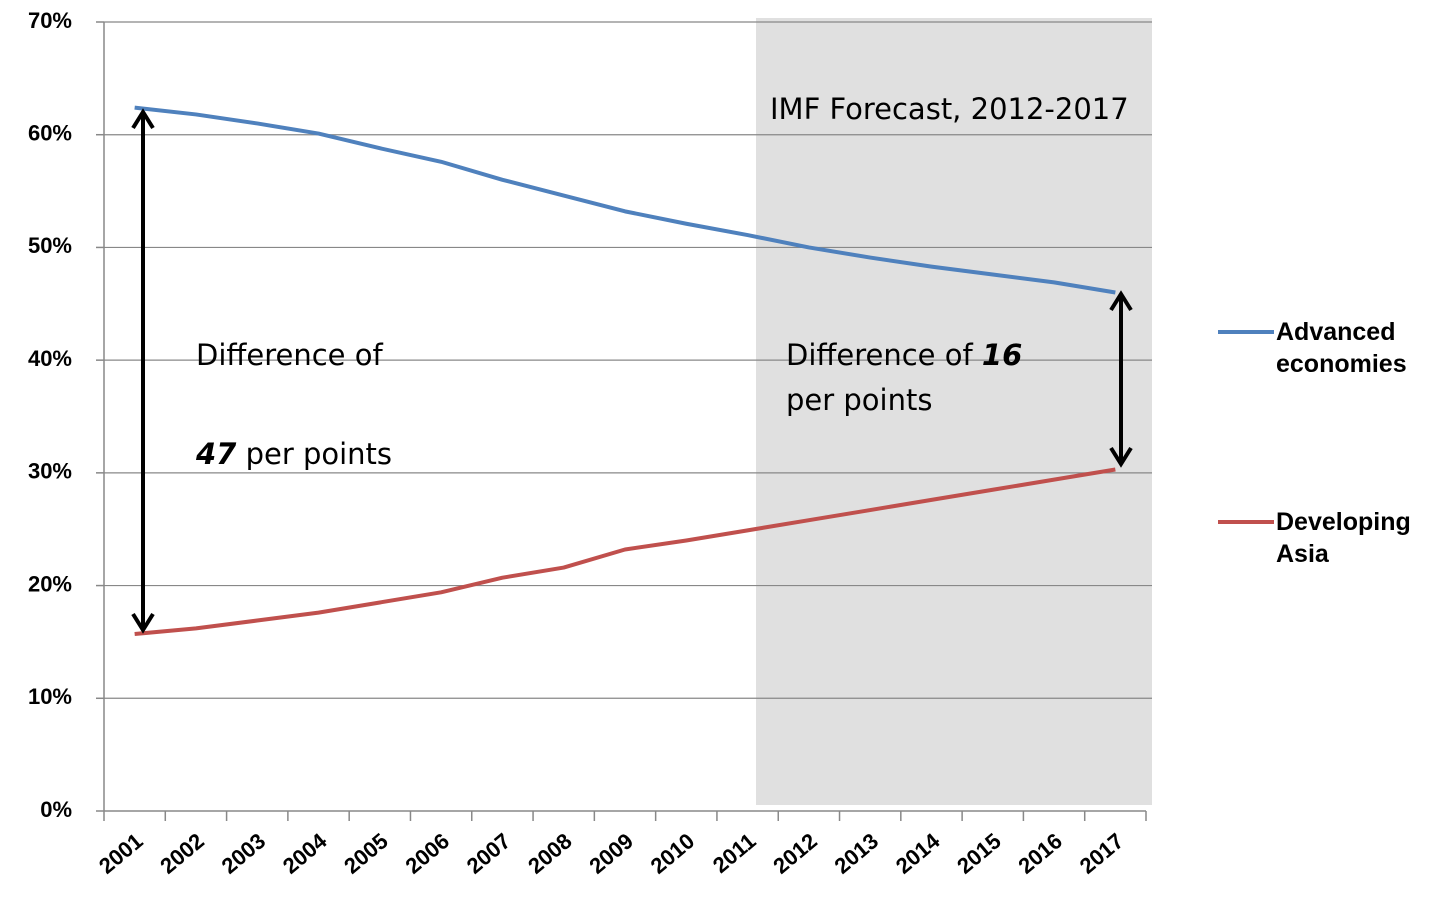 Image resolution: width=1456 pixels, height=910 pixels. I want to click on y-tick-label: 30%, so click(50, 471).